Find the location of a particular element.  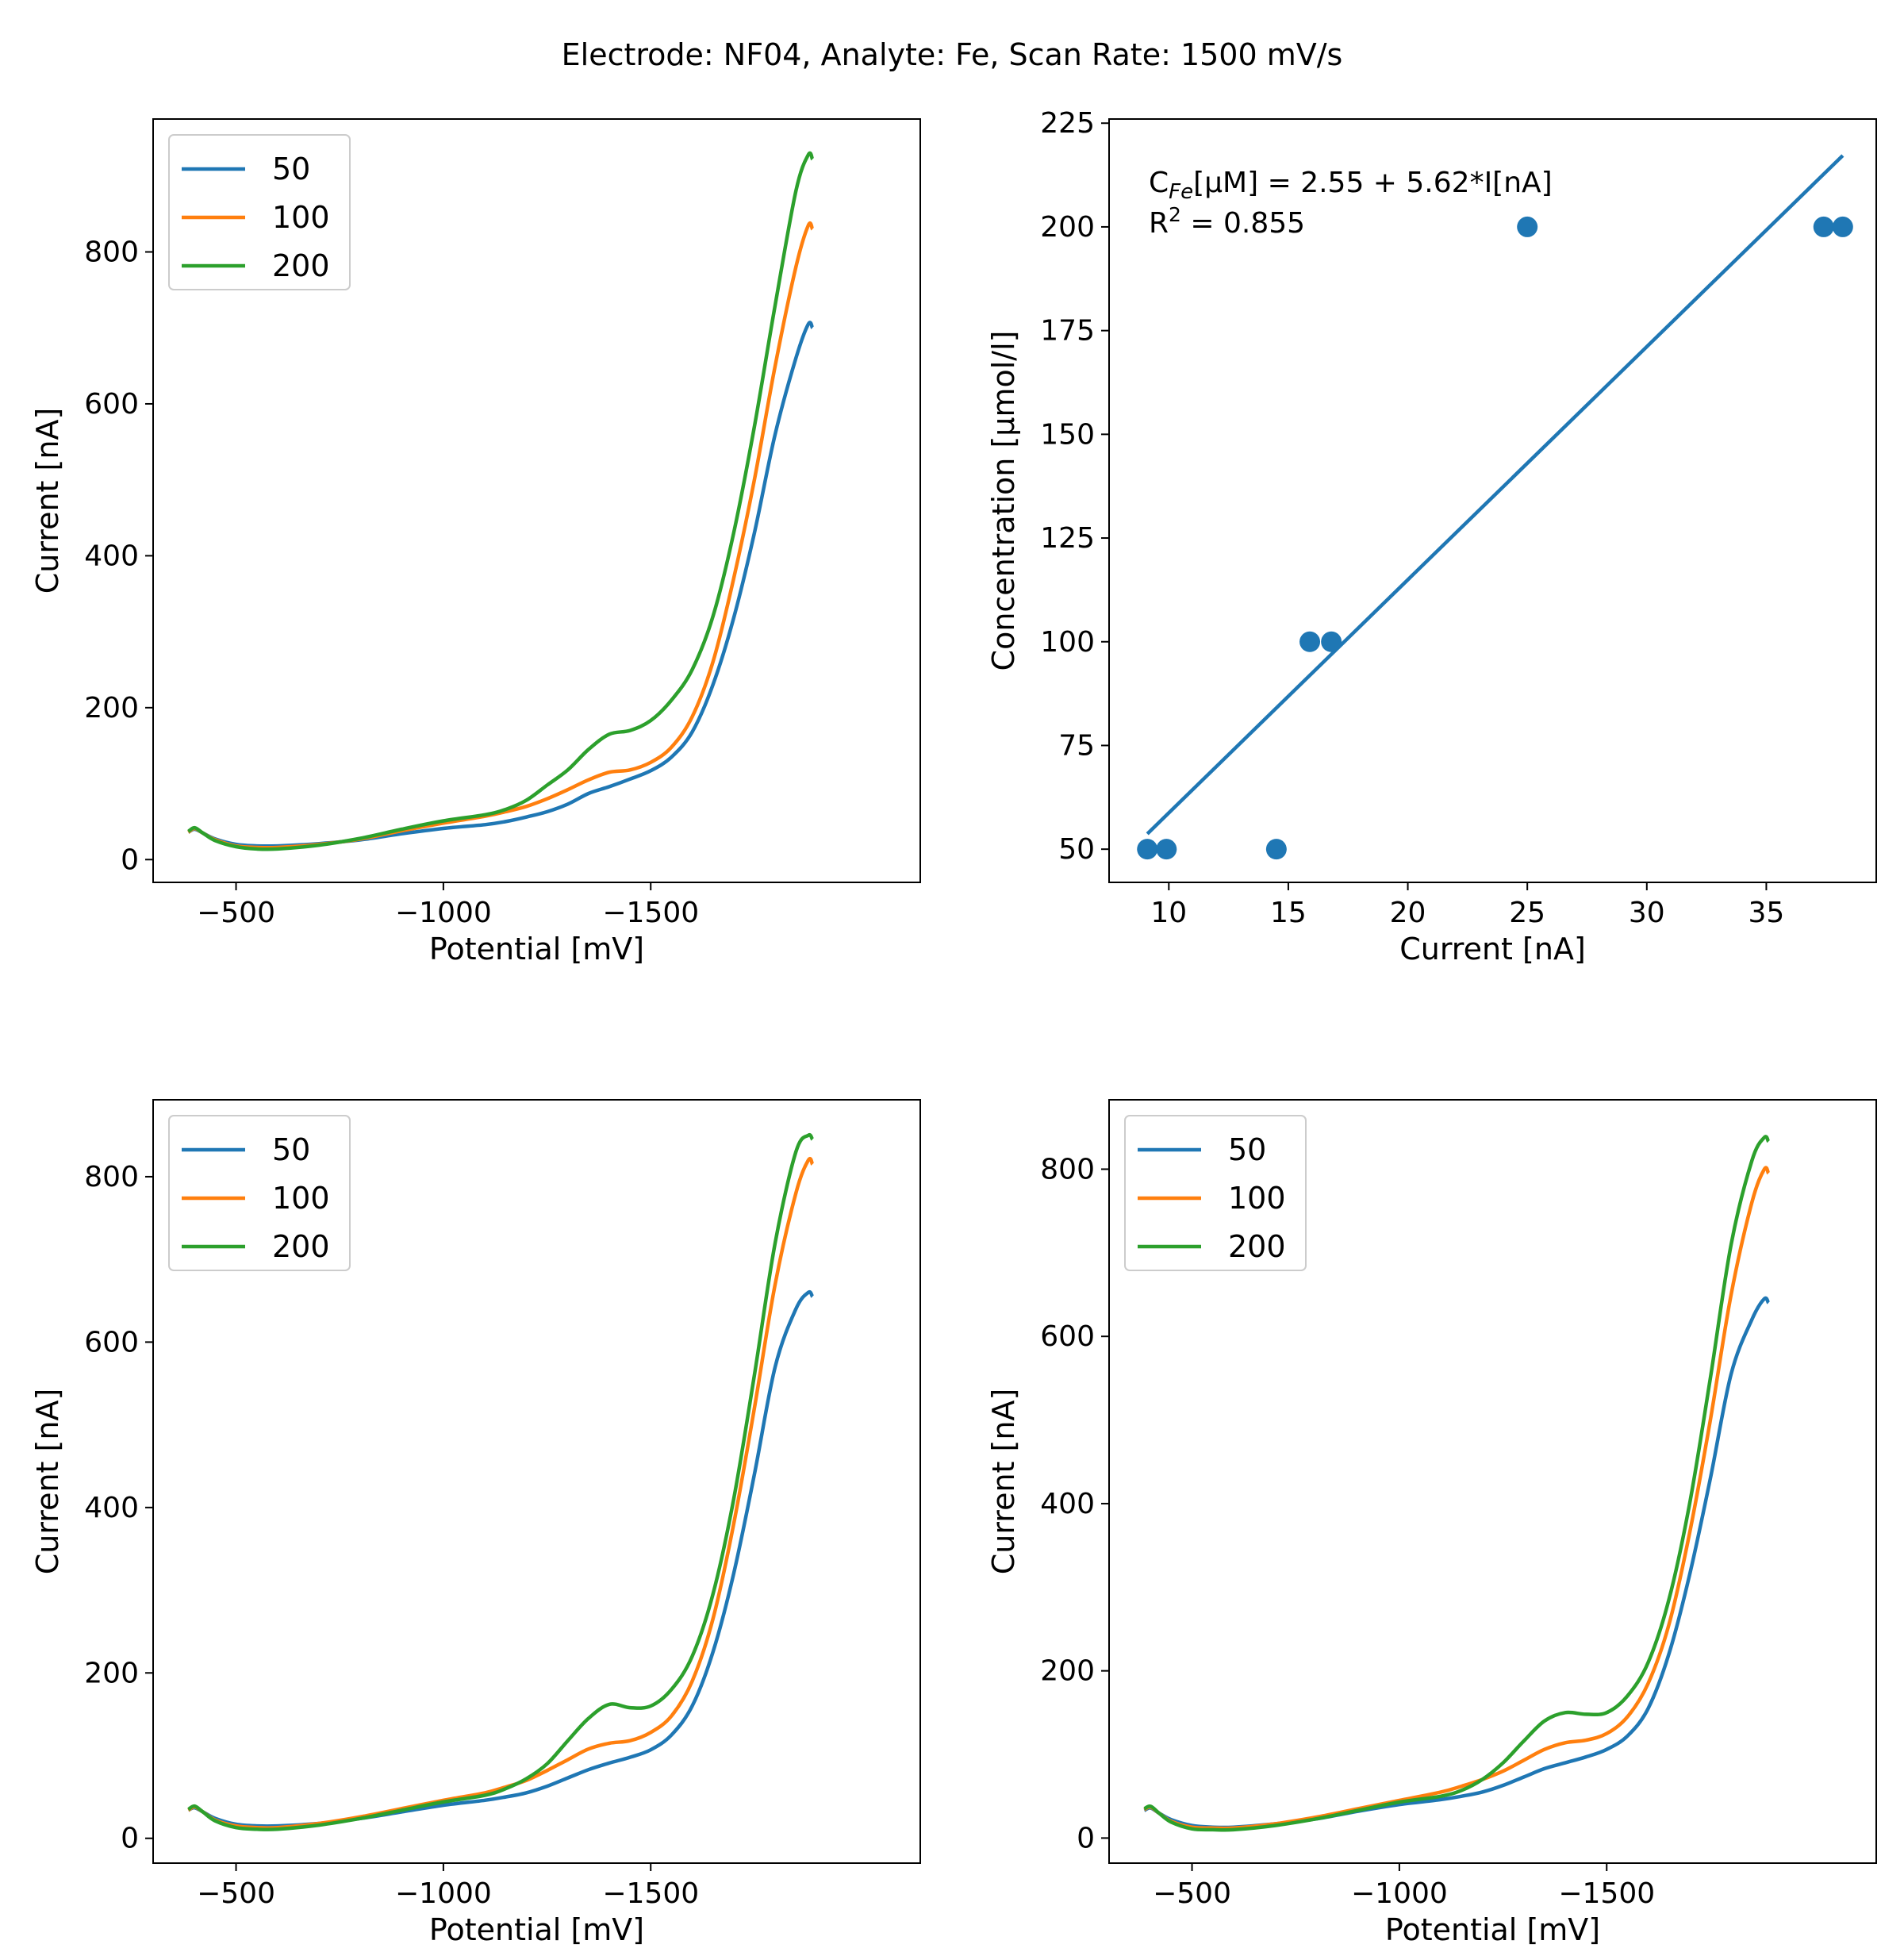

y-tick-label: 150 is located at coordinates (1067, 434).